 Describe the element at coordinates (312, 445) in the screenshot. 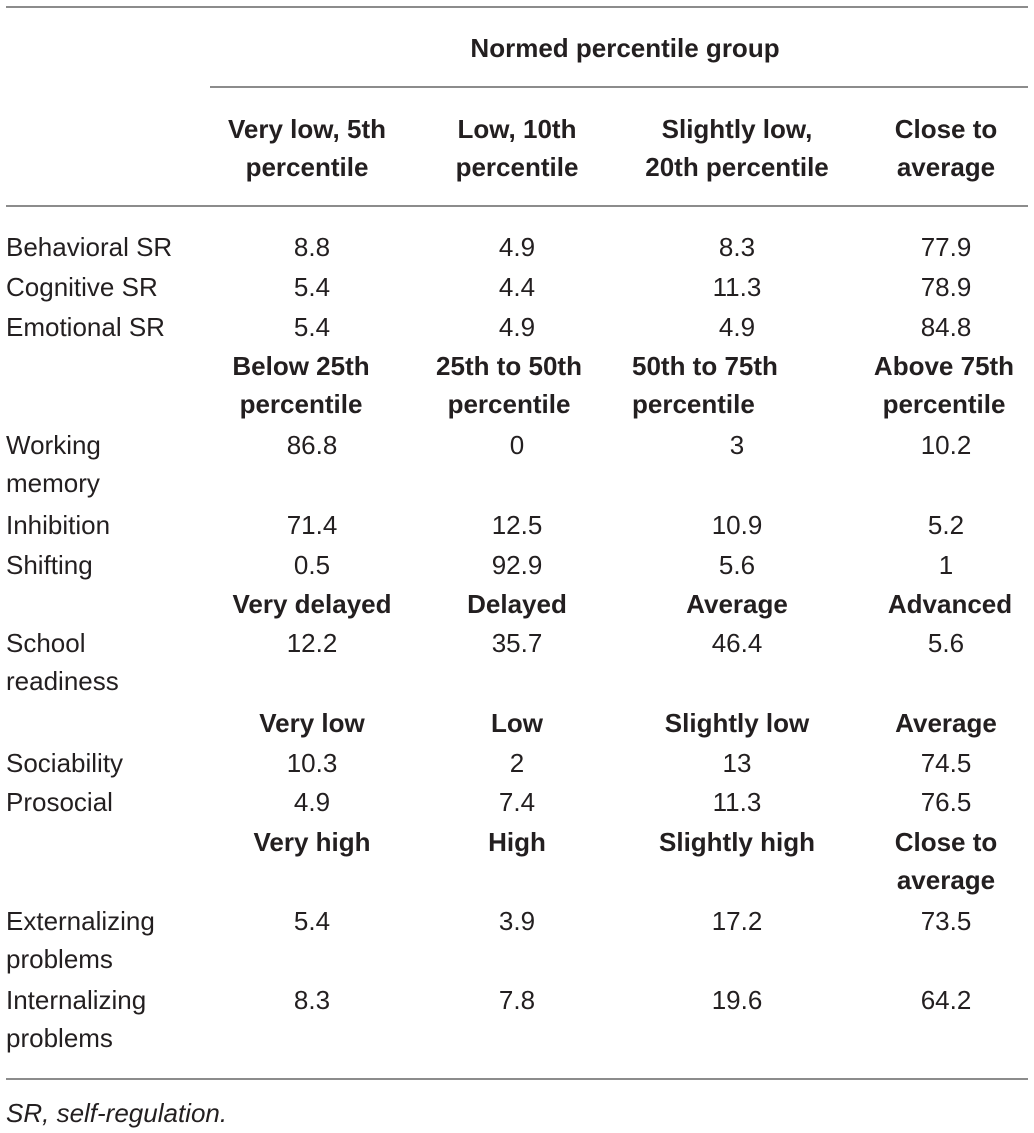

I see `table-cell: 86.8` at that location.